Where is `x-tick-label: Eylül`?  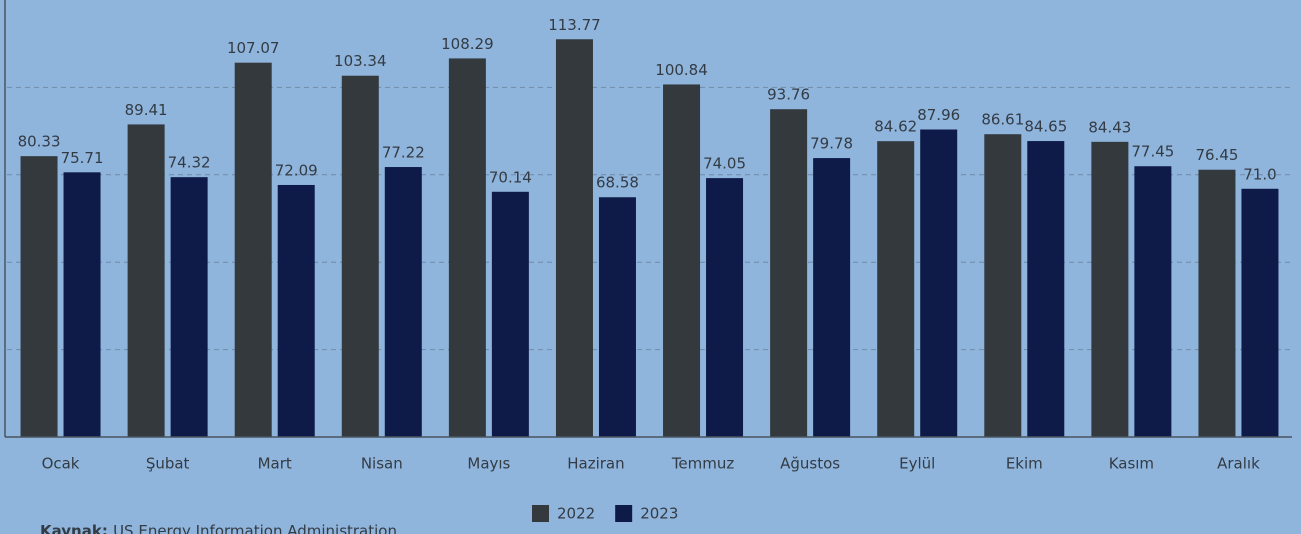
x-tick-label: Eylül is located at coordinates (917, 464).